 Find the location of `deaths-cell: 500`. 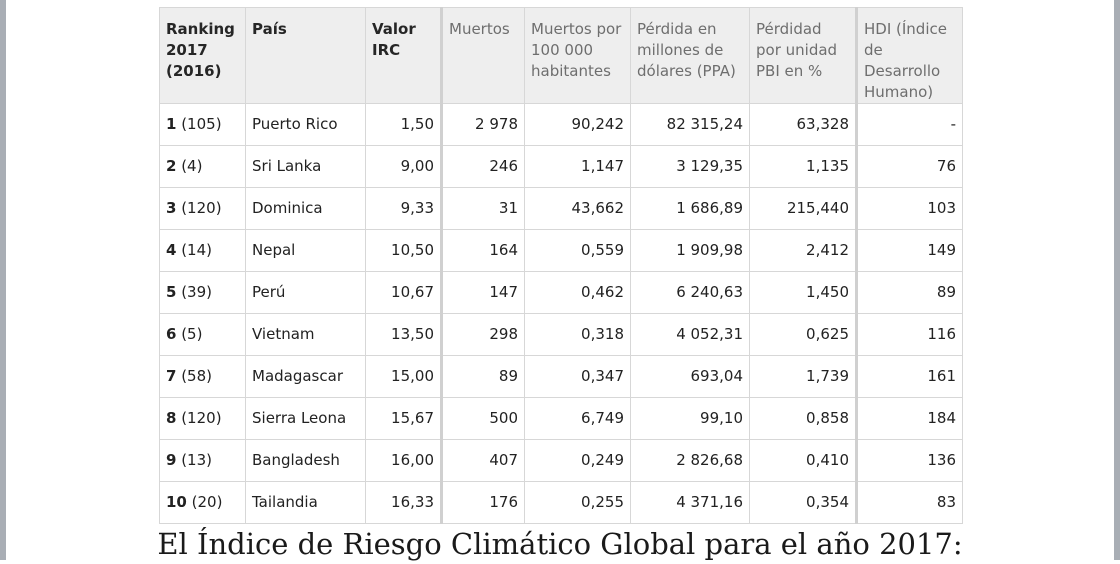

deaths-cell: 500 is located at coordinates (483, 418).